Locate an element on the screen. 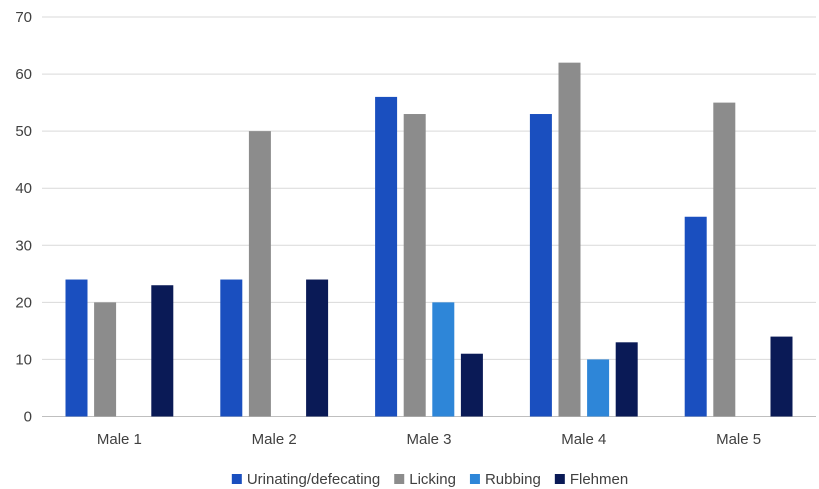  legend-item: Flehmen is located at coordinates (591, 479).